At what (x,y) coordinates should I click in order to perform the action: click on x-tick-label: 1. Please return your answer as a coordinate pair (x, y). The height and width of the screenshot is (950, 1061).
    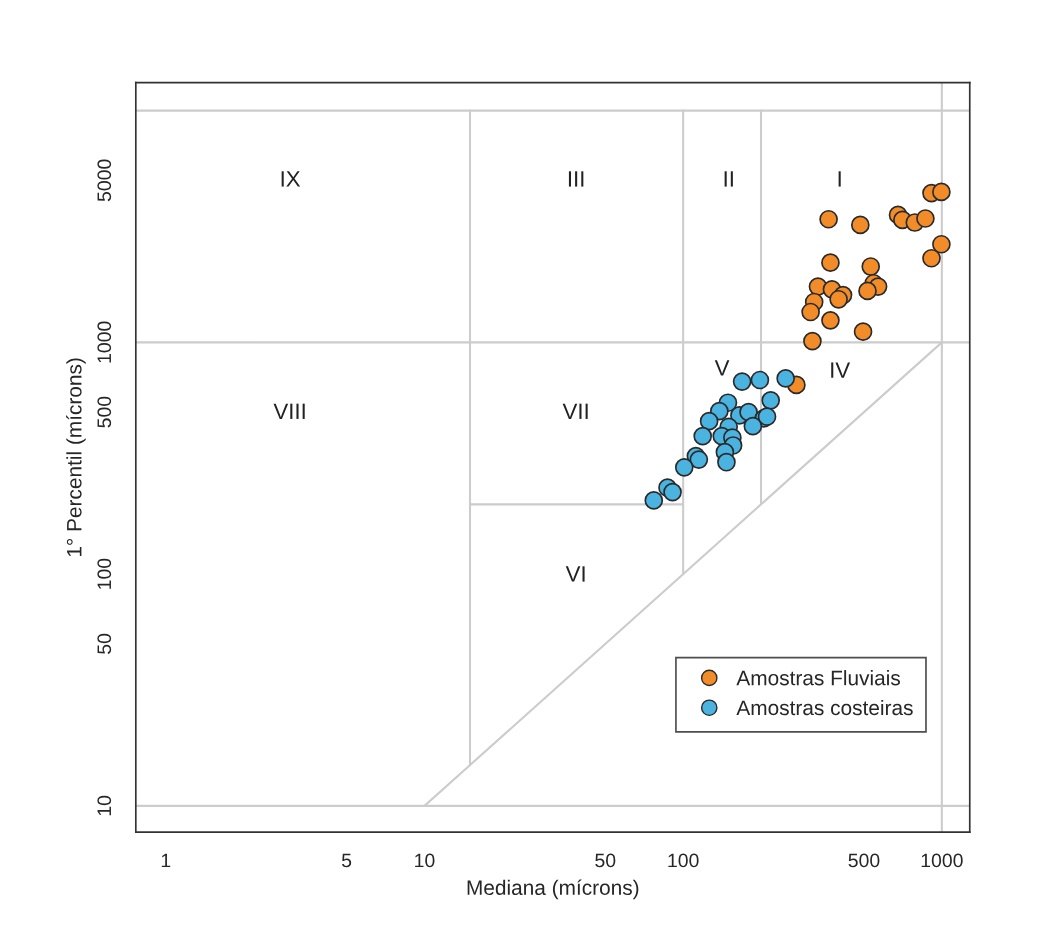
    Looking at the image, I should click on (166, 860).